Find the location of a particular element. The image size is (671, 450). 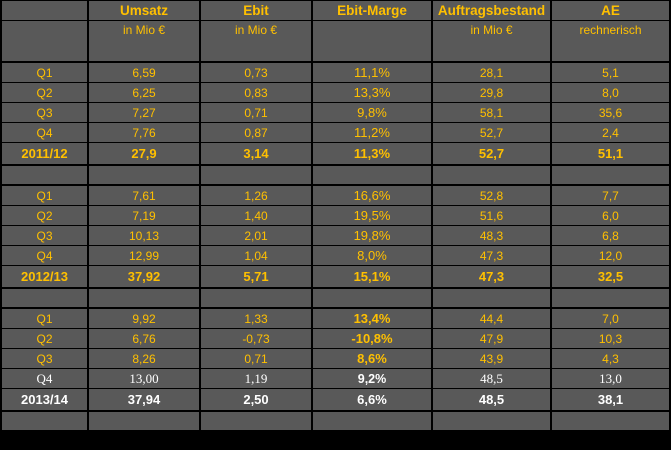

cell-ebit: 1,26 is located at coordinates (256, 195).